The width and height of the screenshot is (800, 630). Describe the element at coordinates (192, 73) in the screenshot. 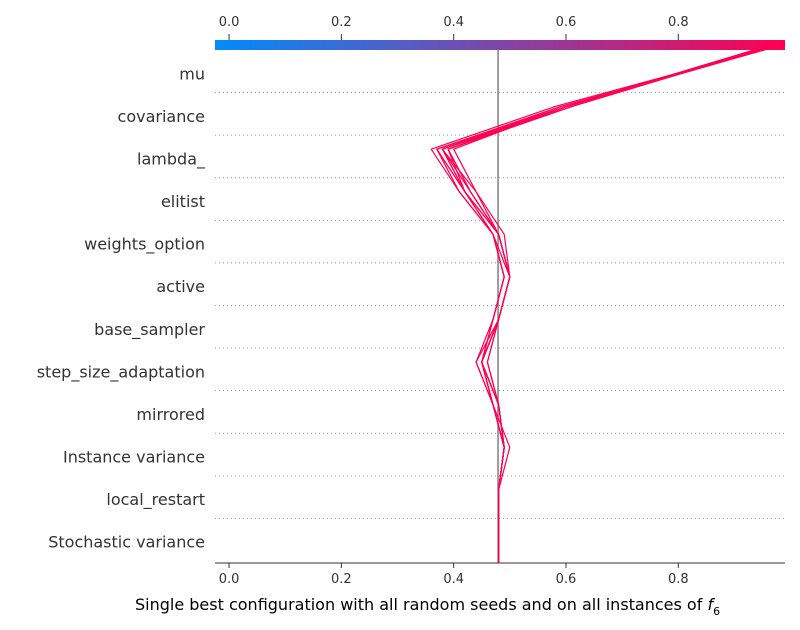

I see `feature-label: mu` at that location.